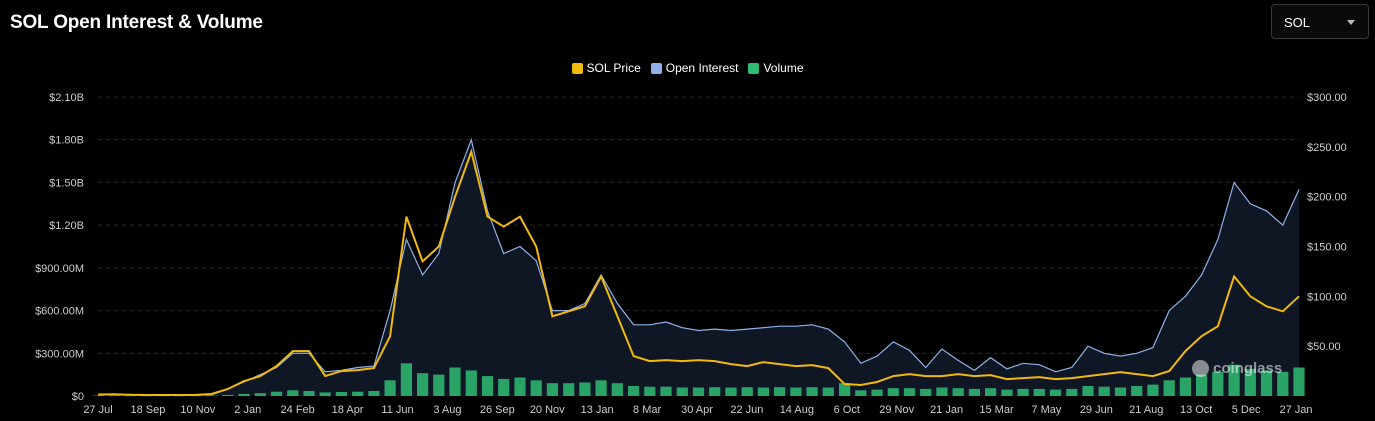 The height and width of the screenshot is (421, 1375). What do you see at coordinates (497, 410) in the screenshot?
I see `x-tick-label: 26 Sep` at bounding box center [497, 410].